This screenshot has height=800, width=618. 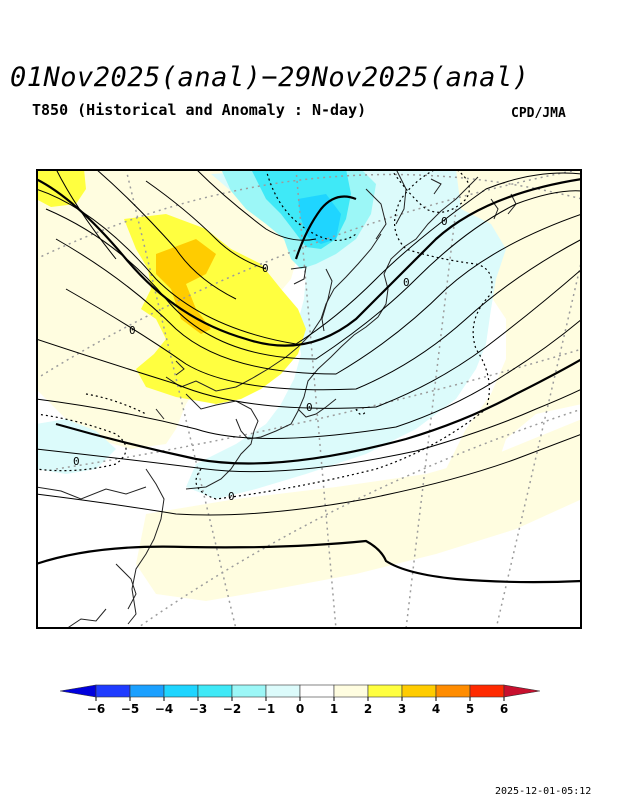 I want to click on credit-label: CPD/JMA, so click(x=538, y=113).